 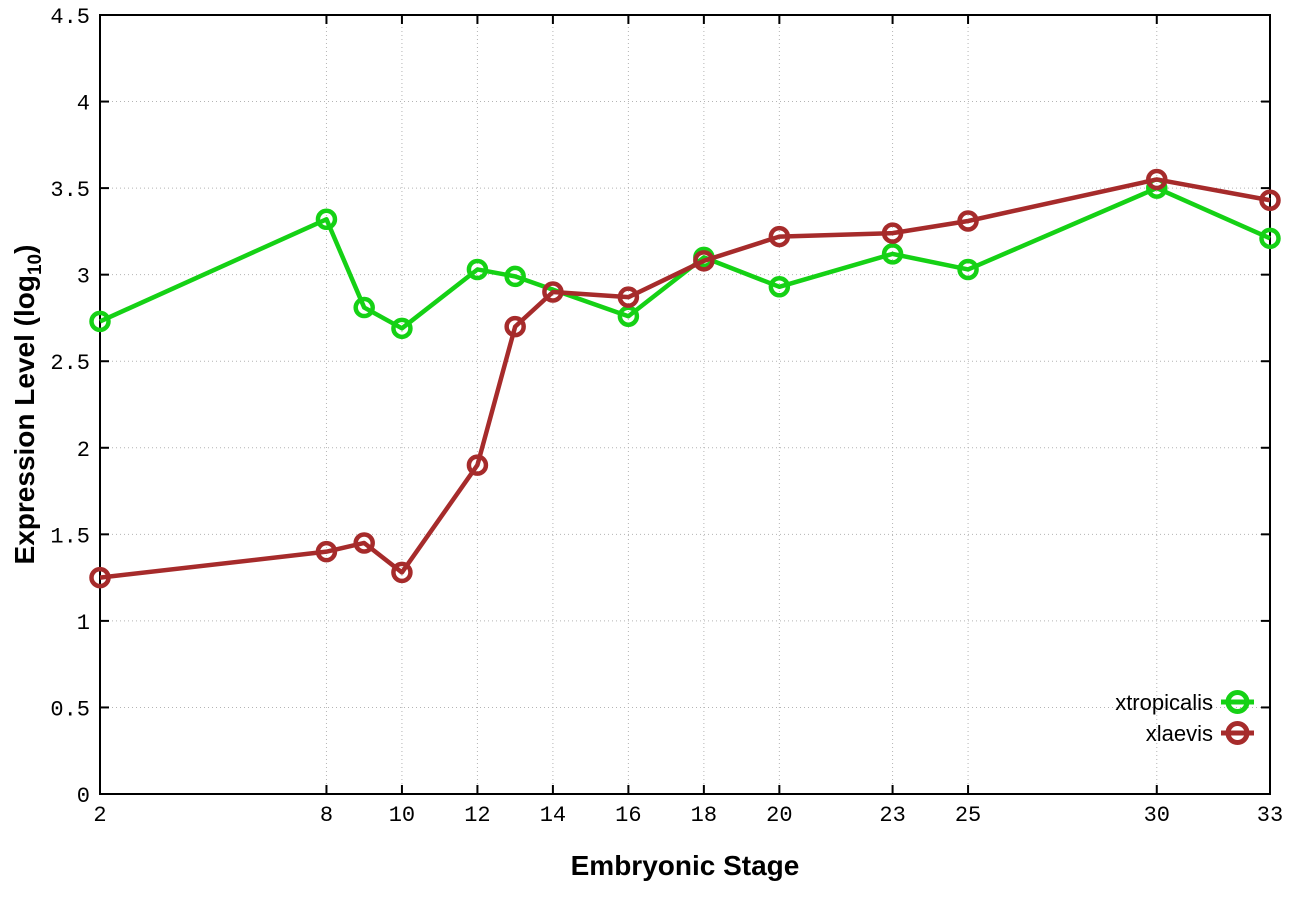 What do you see at coordinates (326, 815) in the screenshot?
I see `x-tick-label: 8` at bounding box center [326, 815].